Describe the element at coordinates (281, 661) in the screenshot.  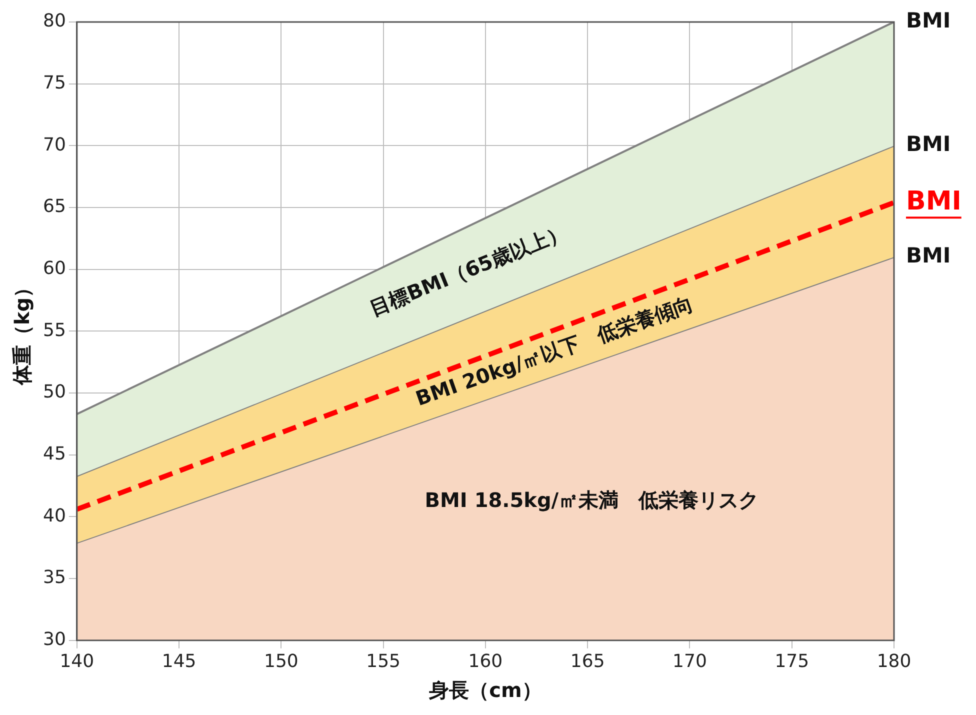
I see `x-tick-label: 150` at that location.